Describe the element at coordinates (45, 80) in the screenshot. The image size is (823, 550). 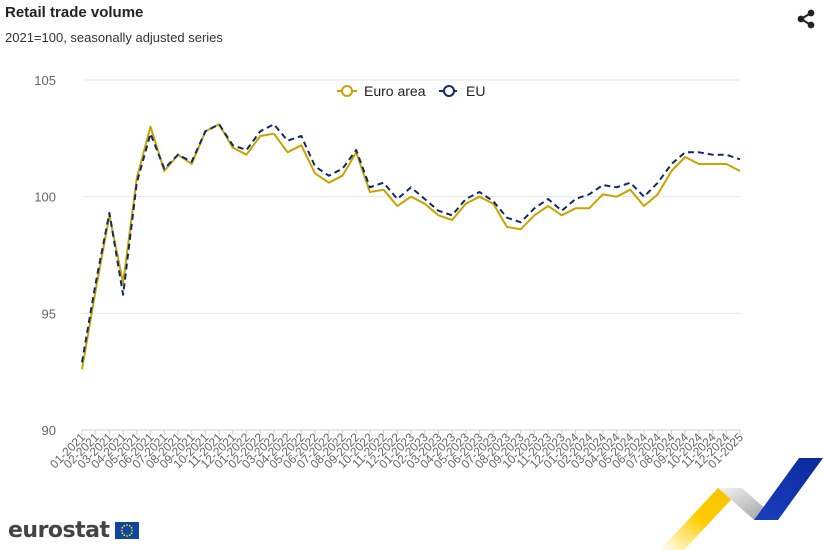
I see `y-tick-label: 105` at that location.